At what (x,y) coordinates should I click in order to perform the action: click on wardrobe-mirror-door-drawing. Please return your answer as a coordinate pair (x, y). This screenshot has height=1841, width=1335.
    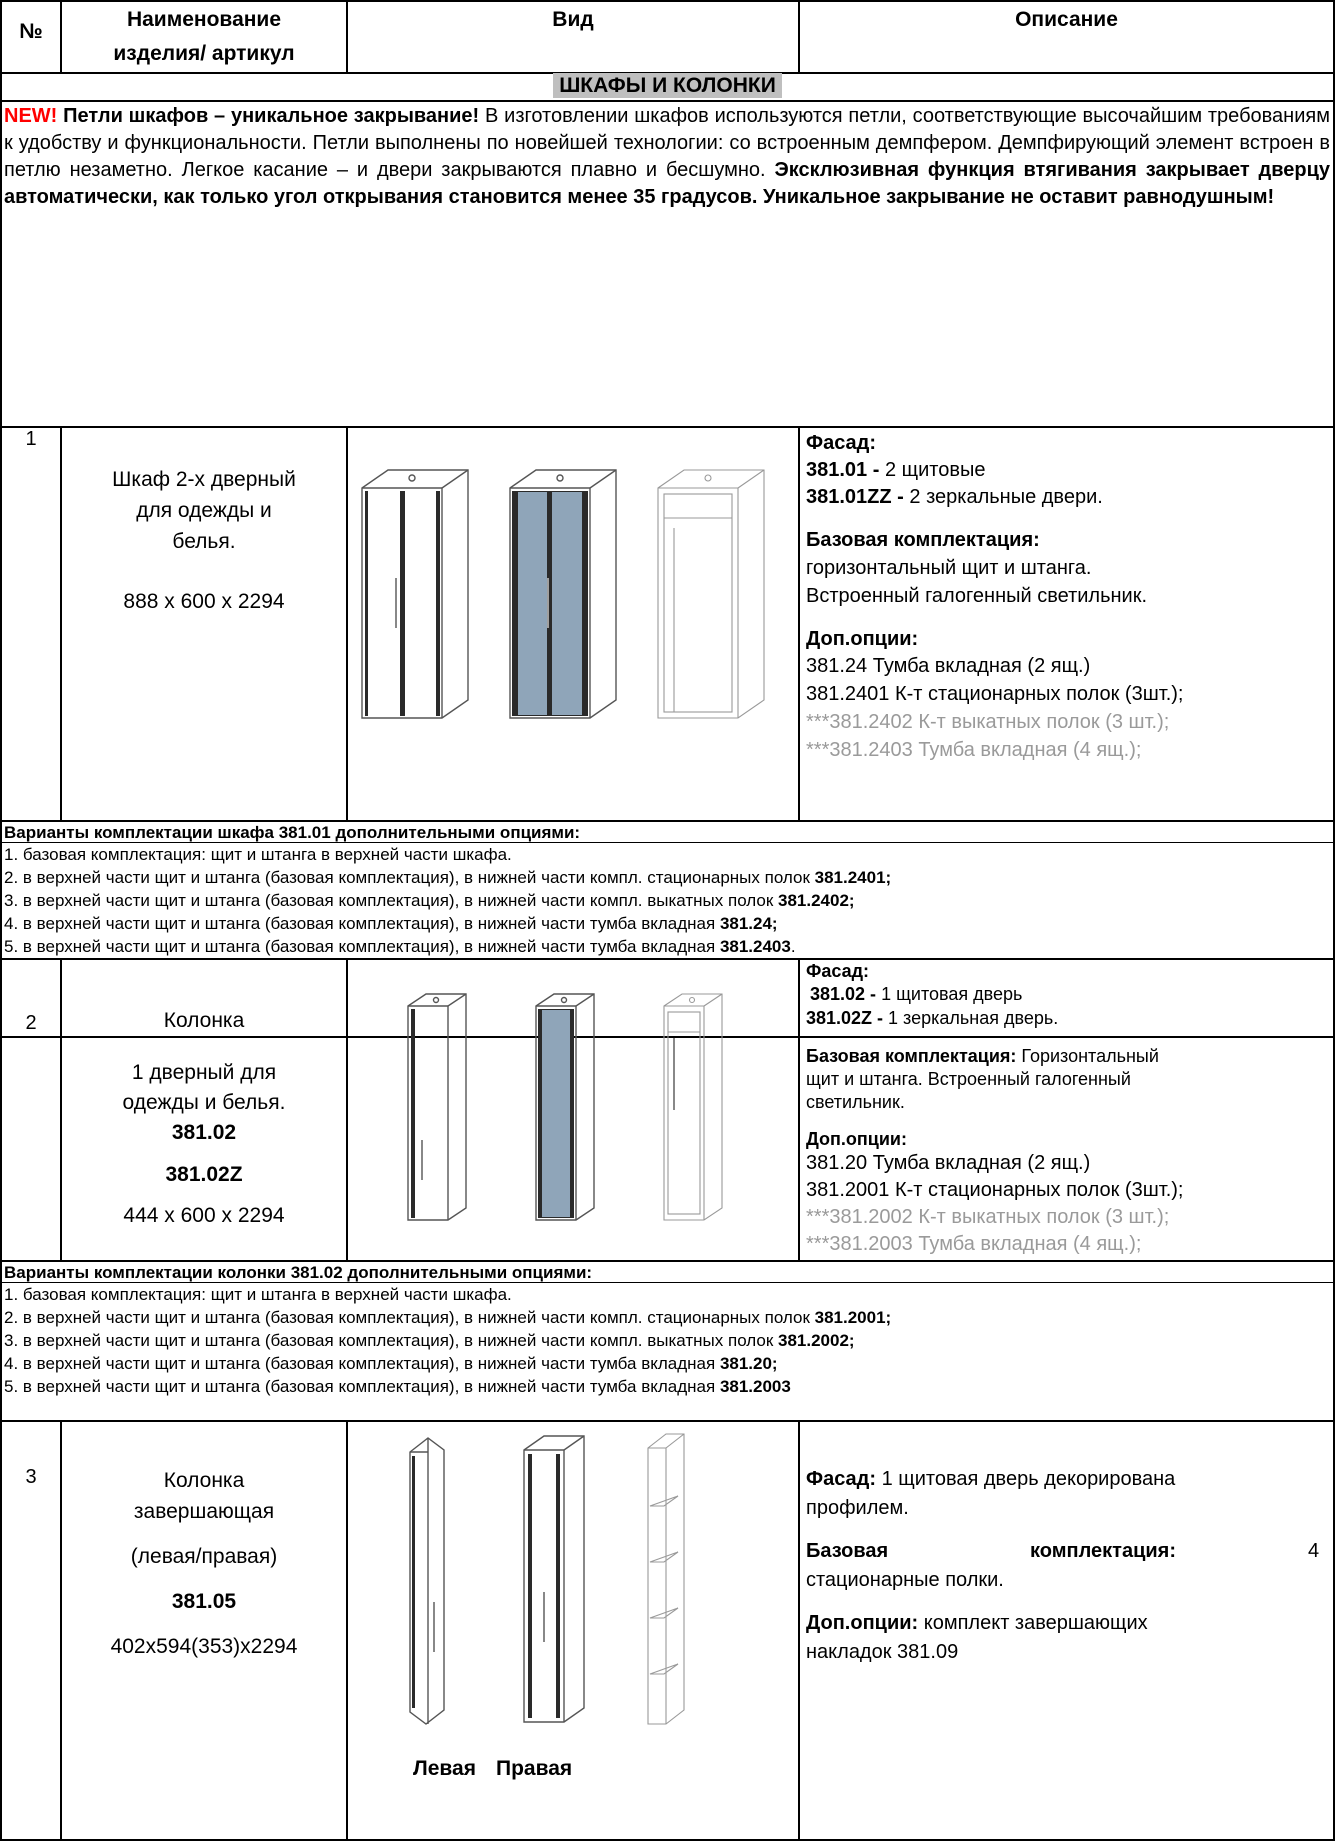
    Looking at the image, I should click on (563, 594).